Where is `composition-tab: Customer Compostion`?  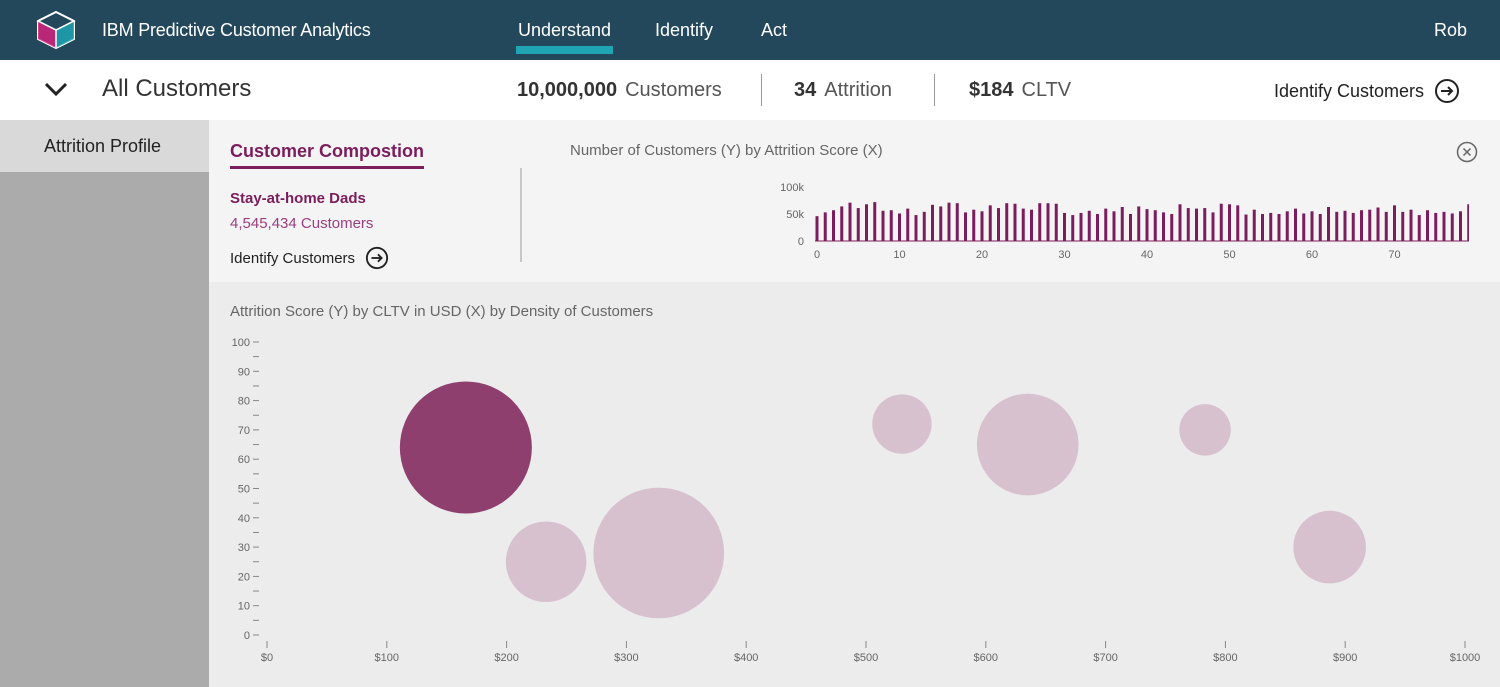 composition-tab: Customer Compostion is located at coordinates (327, 155).